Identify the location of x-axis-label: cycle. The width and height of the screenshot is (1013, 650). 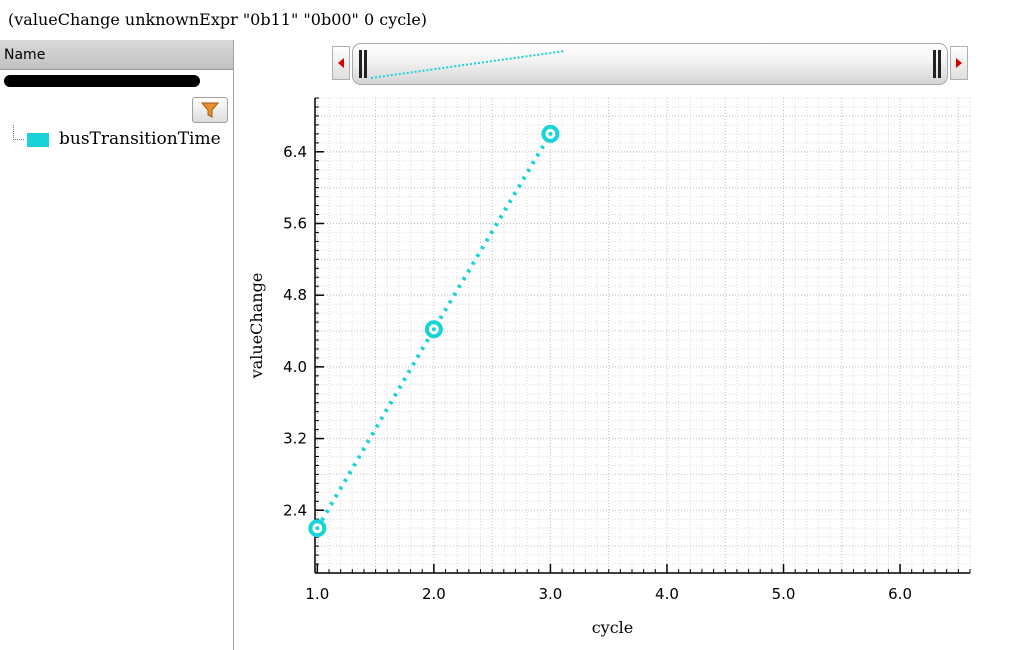
(613, 627).